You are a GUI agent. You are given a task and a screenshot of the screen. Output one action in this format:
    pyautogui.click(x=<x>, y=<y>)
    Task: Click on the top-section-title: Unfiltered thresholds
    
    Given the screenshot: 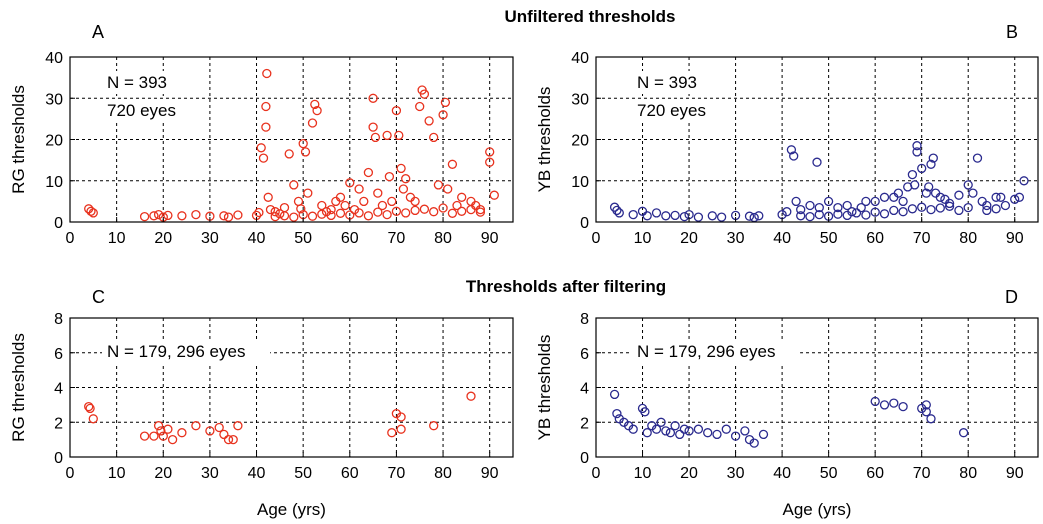 What is the action you would take?
    pyautogui.click(x=590, y=16)
    